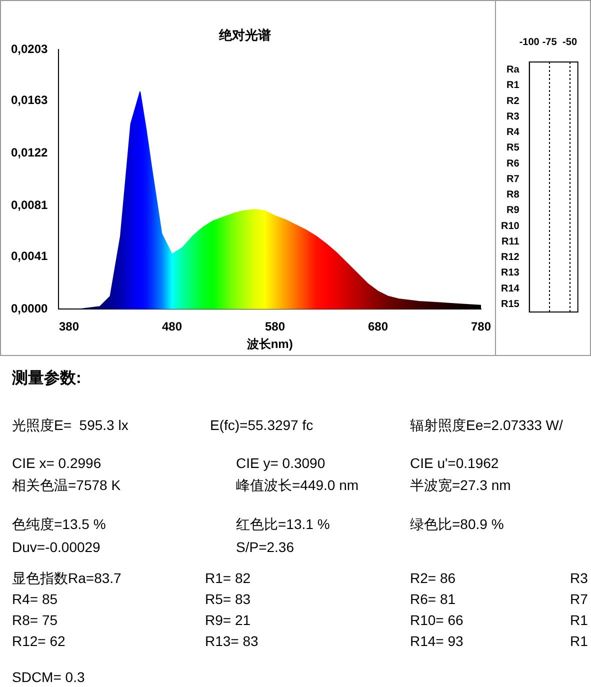 The image size is (591, 687). Describe the element at coordinates (228, 599) in the screenshot. I see `text: R5= 83` at that location.